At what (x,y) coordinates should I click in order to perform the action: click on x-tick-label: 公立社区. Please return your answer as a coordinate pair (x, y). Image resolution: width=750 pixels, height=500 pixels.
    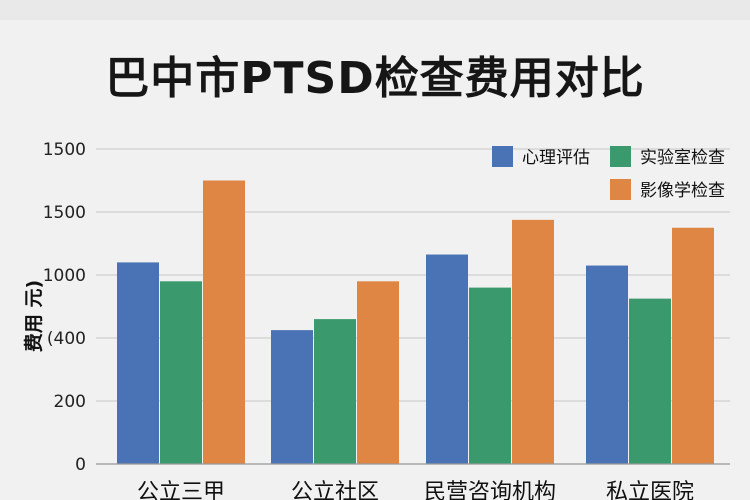
    Looking at the image, I should click on (335, 490).